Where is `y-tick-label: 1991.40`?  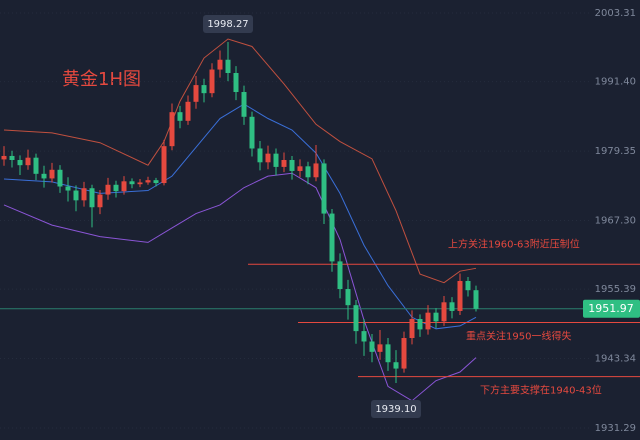
y-tick-label: 1991.40 is located at coordinates (615, 82).